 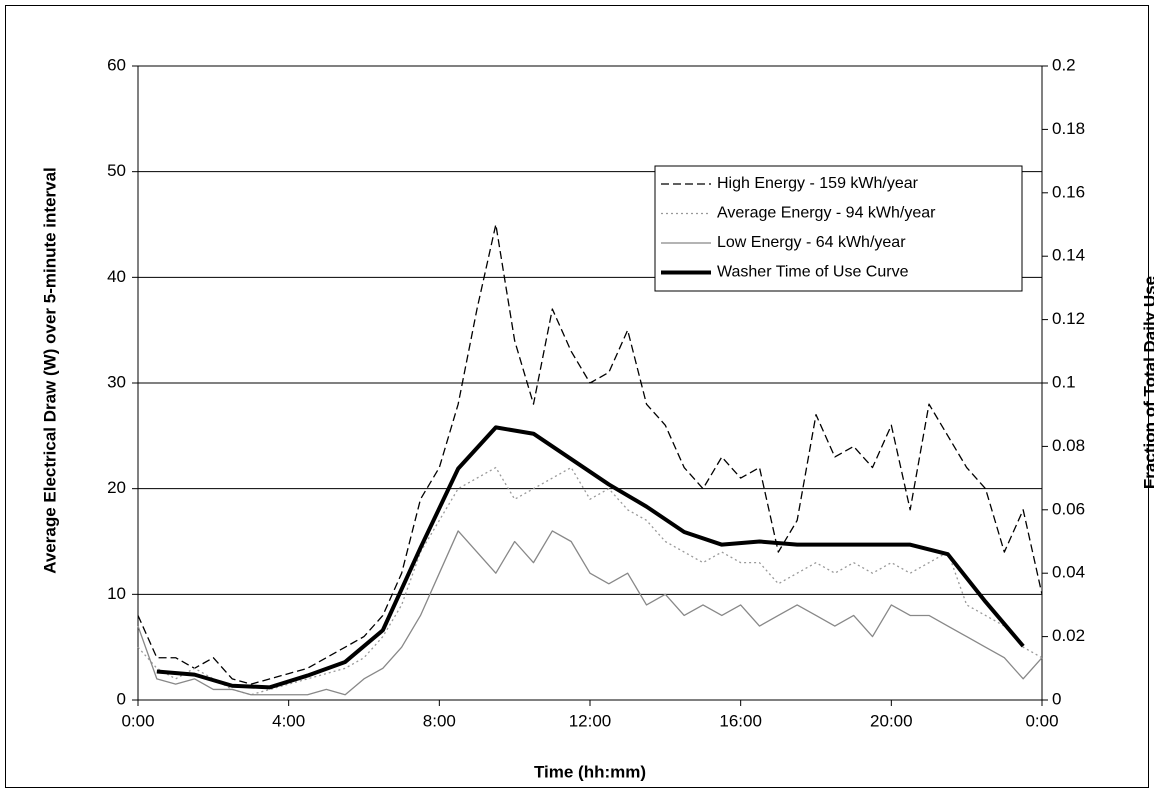 I want to click on y2-tick-label: 0.16, so click(x=1068, y=191).